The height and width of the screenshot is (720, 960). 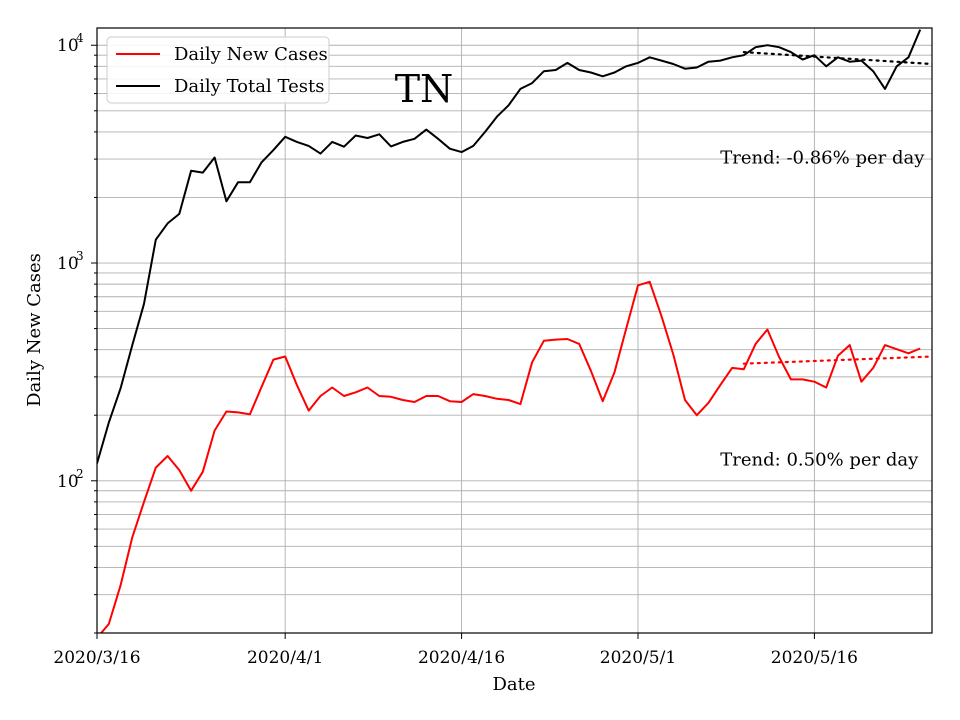 I want to click on legend: Daily New Cases Daily Total Tests, so click(x=218, y=70).